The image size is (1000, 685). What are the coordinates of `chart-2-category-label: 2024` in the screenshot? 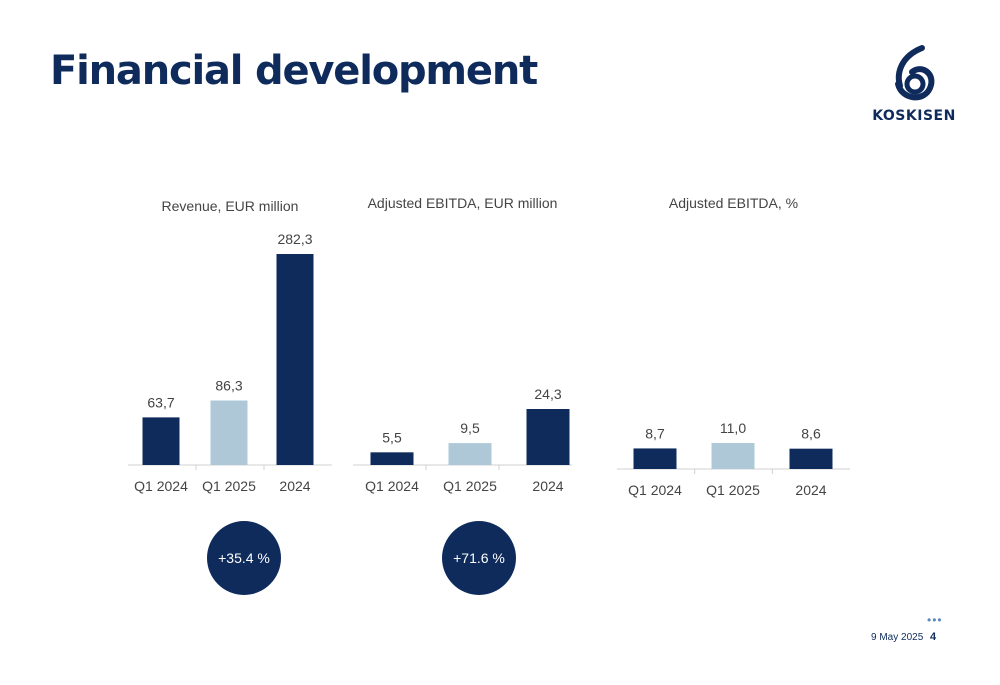 It's located at (547, 486).